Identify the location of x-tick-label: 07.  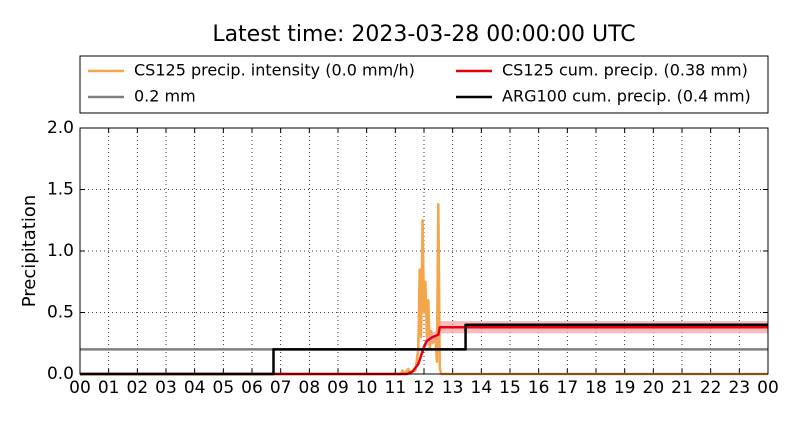
(281, 388).